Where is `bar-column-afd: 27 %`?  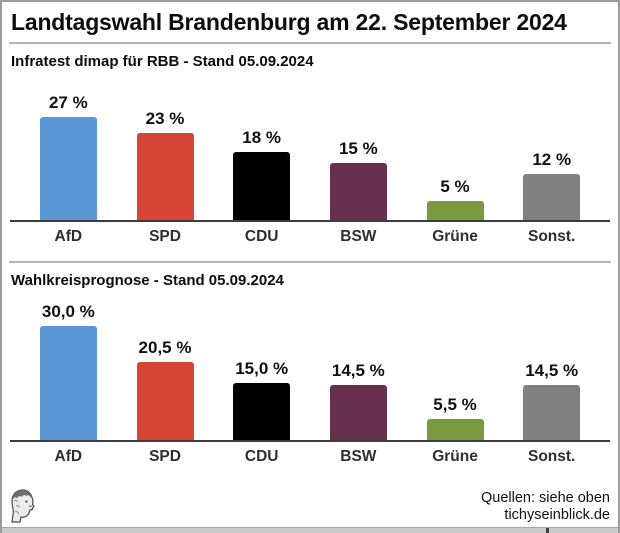 bar-column-afd: 27 % is located at coordinates (68, 156).